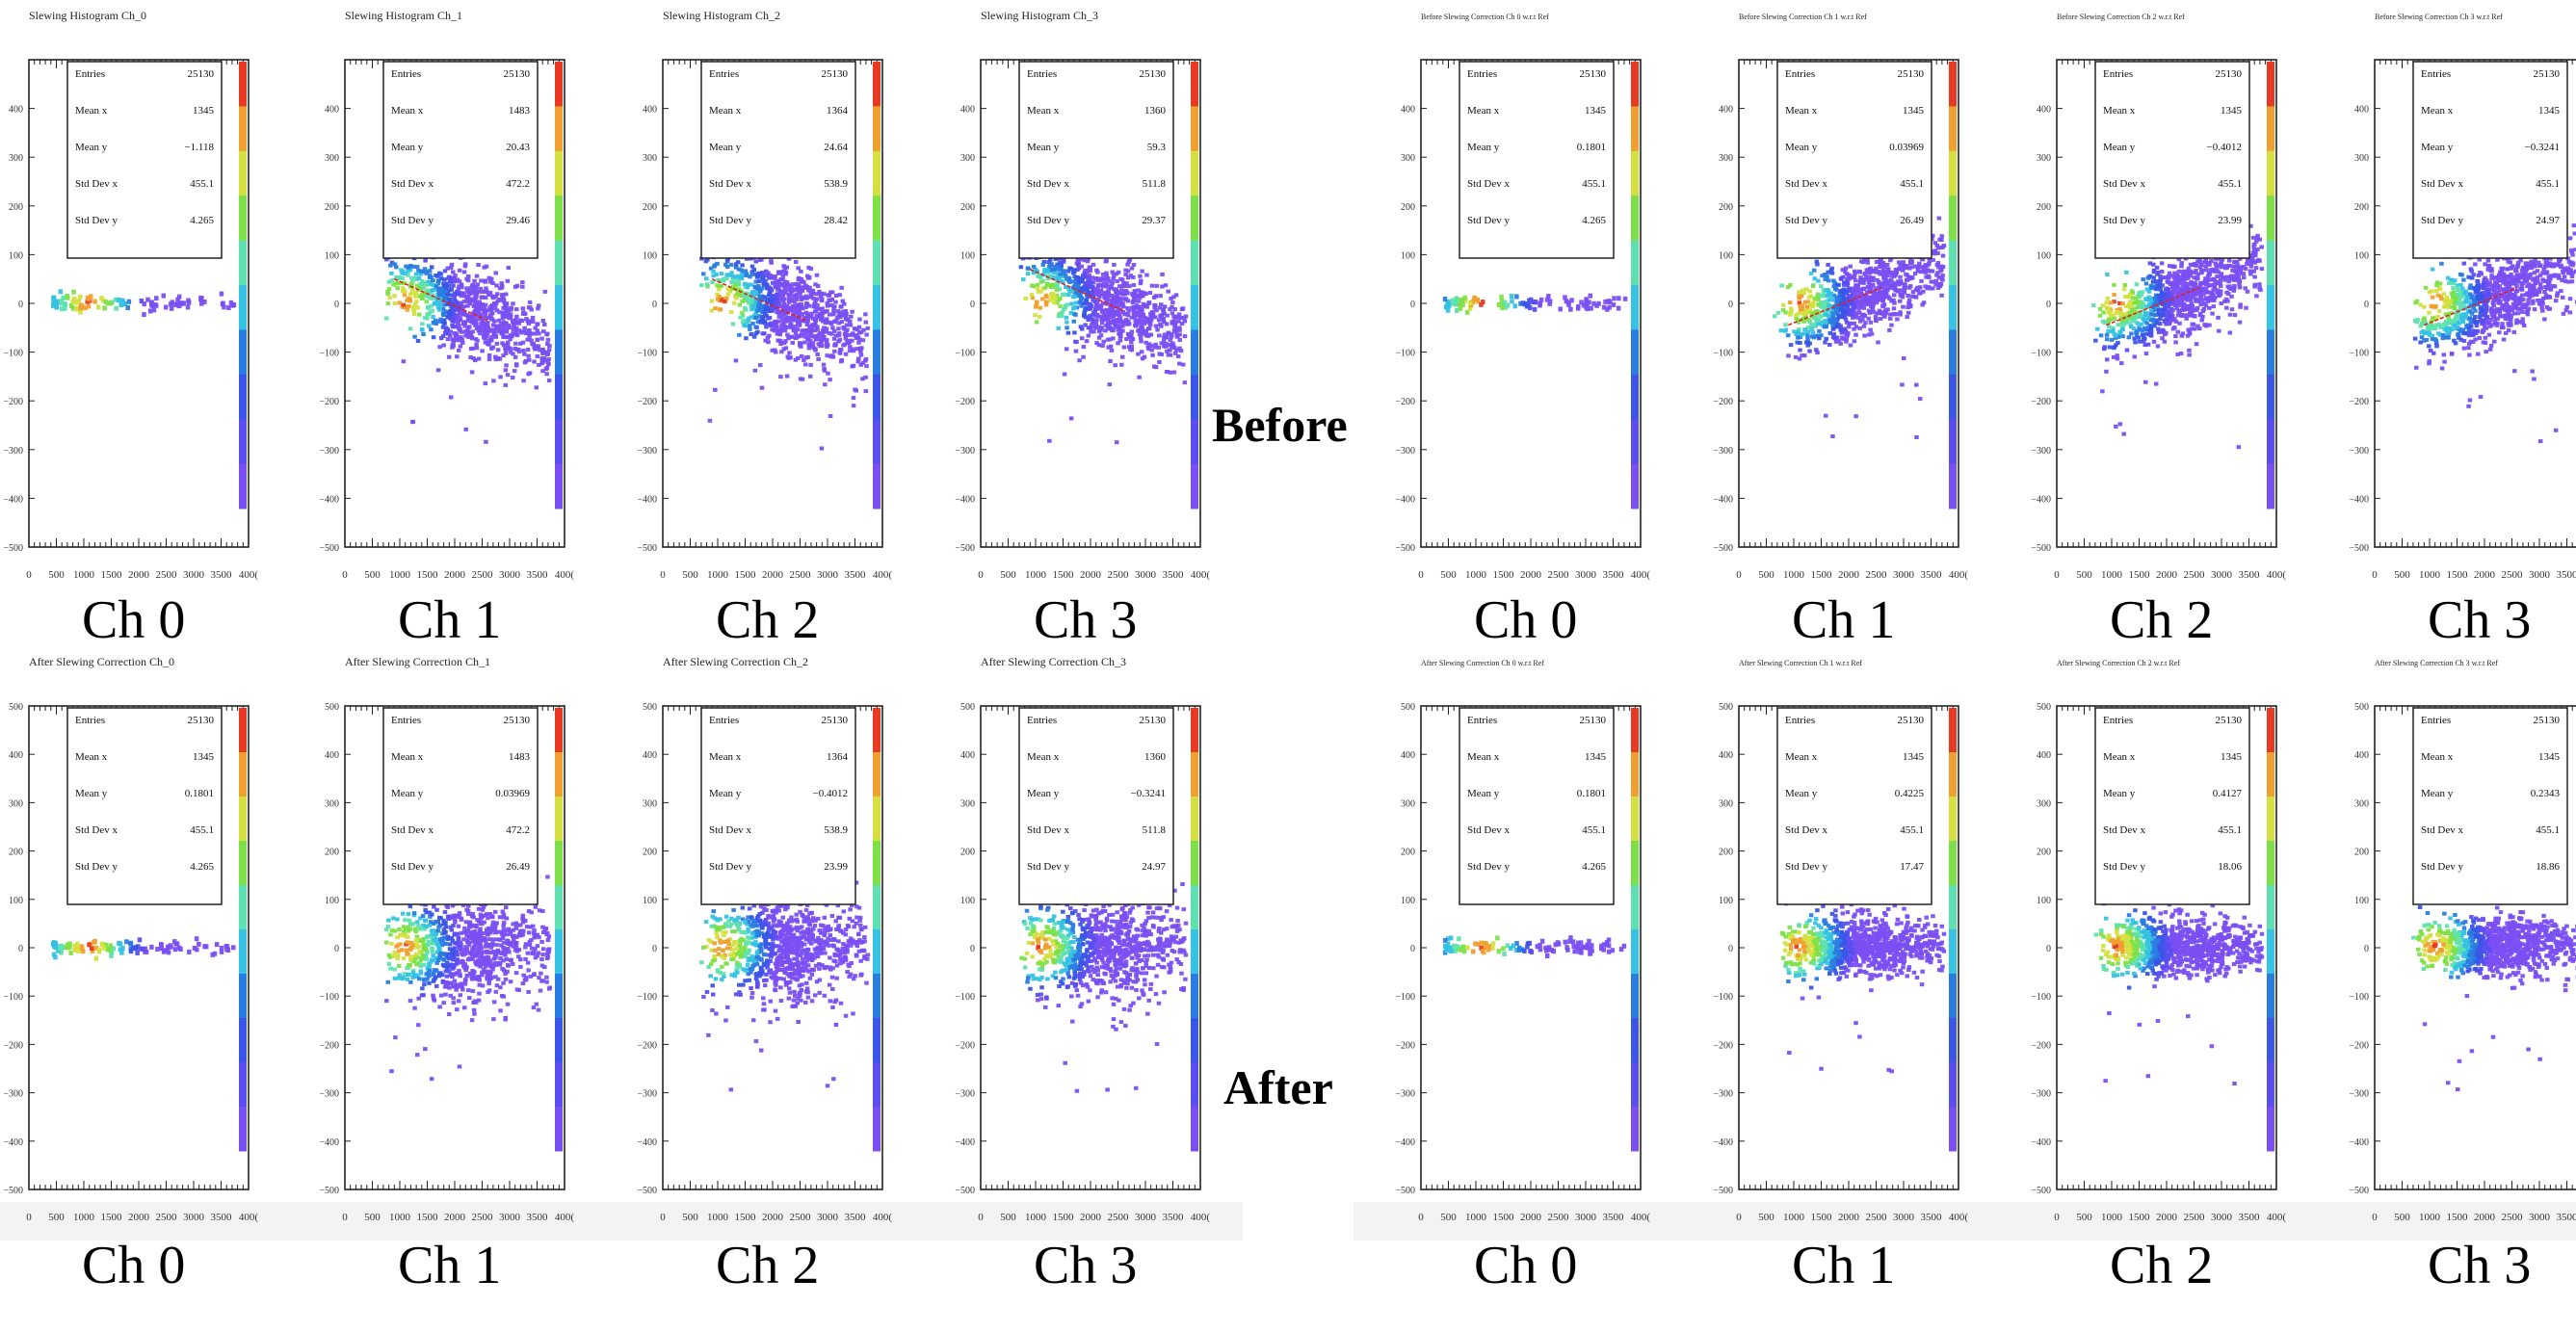 This screenshot has width=2576, height=1332. Describe the element at coordinates (13, 451) in the screenshot. I see `y-tick-label: −300` at that location.